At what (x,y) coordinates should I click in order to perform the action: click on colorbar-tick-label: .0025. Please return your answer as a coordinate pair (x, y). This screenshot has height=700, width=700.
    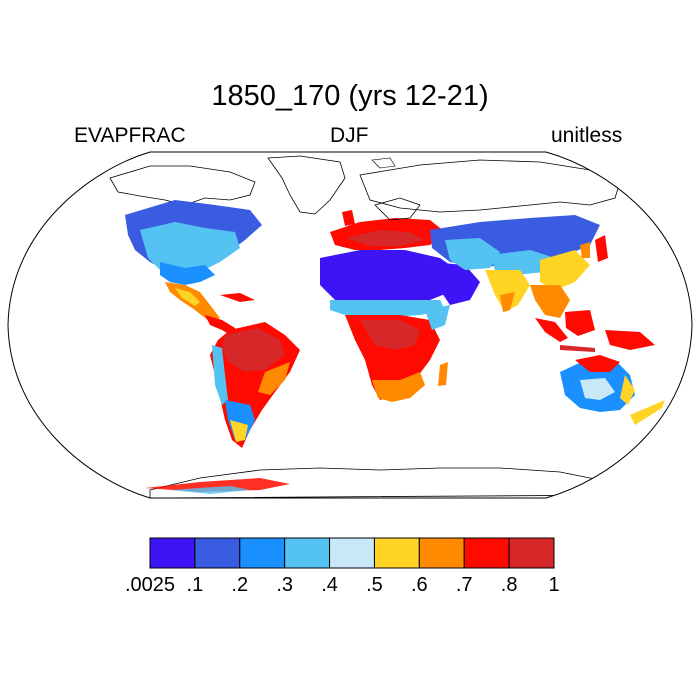
    Looking at the image, I should click on (150, 585).